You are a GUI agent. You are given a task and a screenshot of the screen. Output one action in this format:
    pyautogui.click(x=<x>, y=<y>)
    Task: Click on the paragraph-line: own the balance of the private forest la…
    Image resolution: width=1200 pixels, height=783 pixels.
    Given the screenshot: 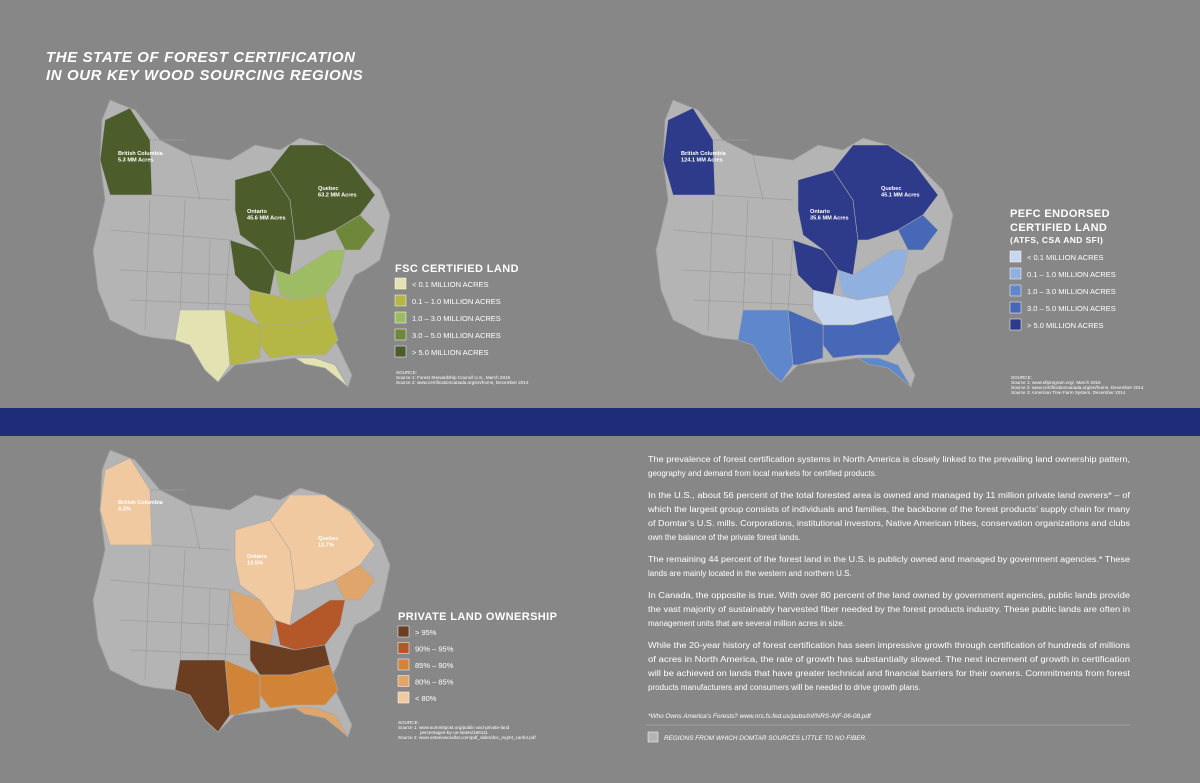 What is the action you would take?
    pyautogui.click(x=724, y=537)
    